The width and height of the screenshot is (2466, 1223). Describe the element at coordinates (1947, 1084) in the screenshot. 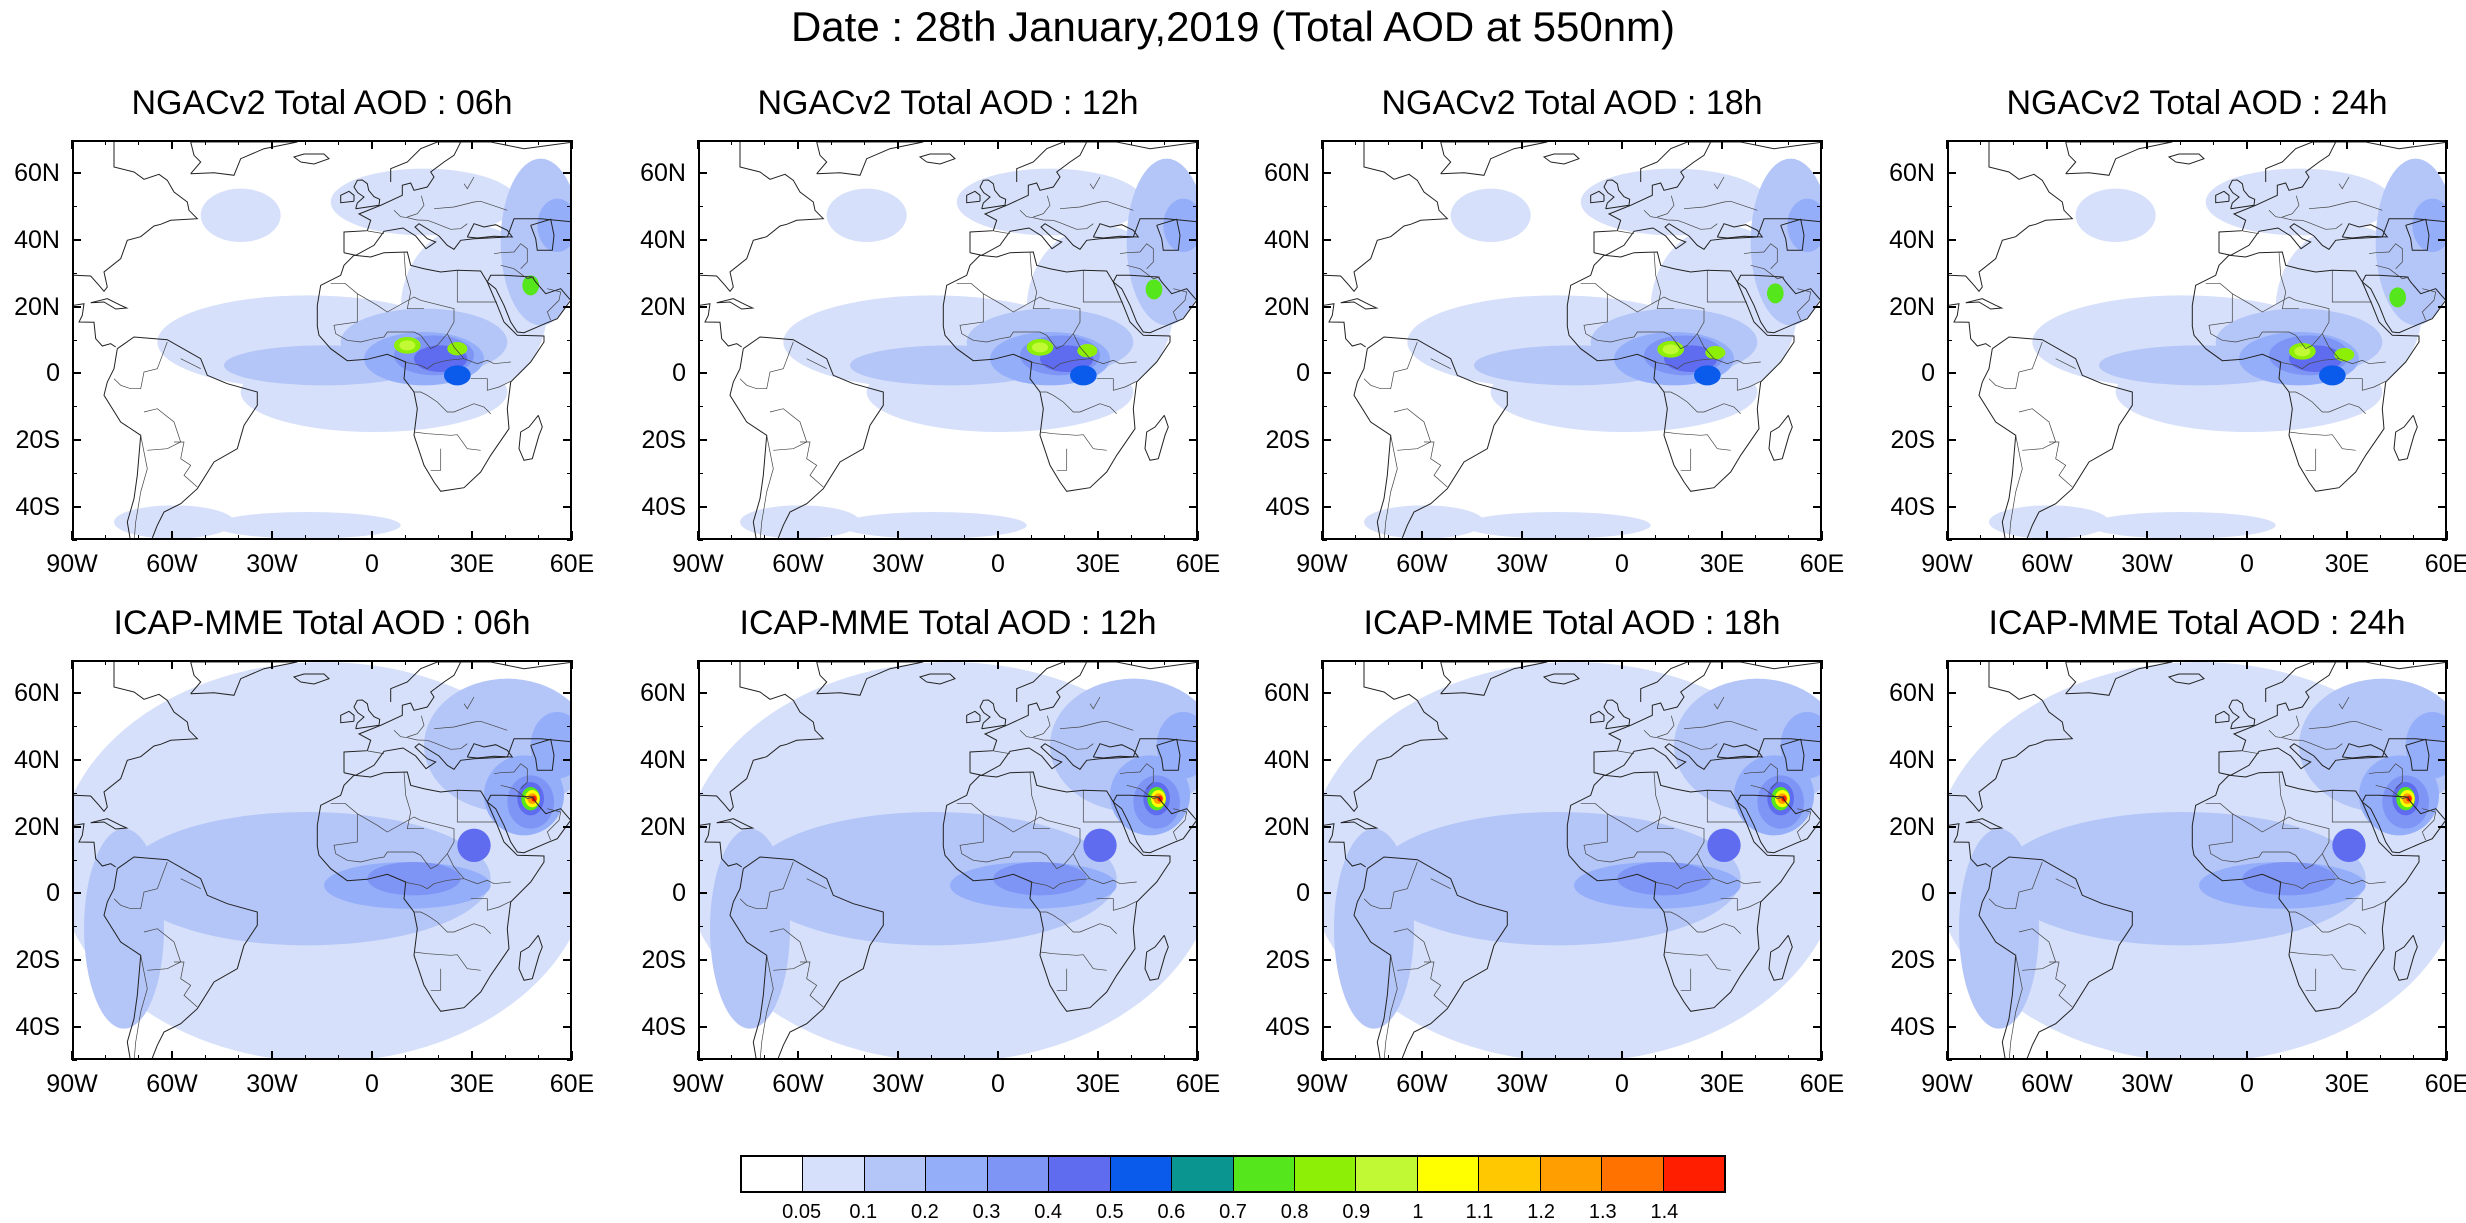

I see `lon-tick-label: 90W` at that location.